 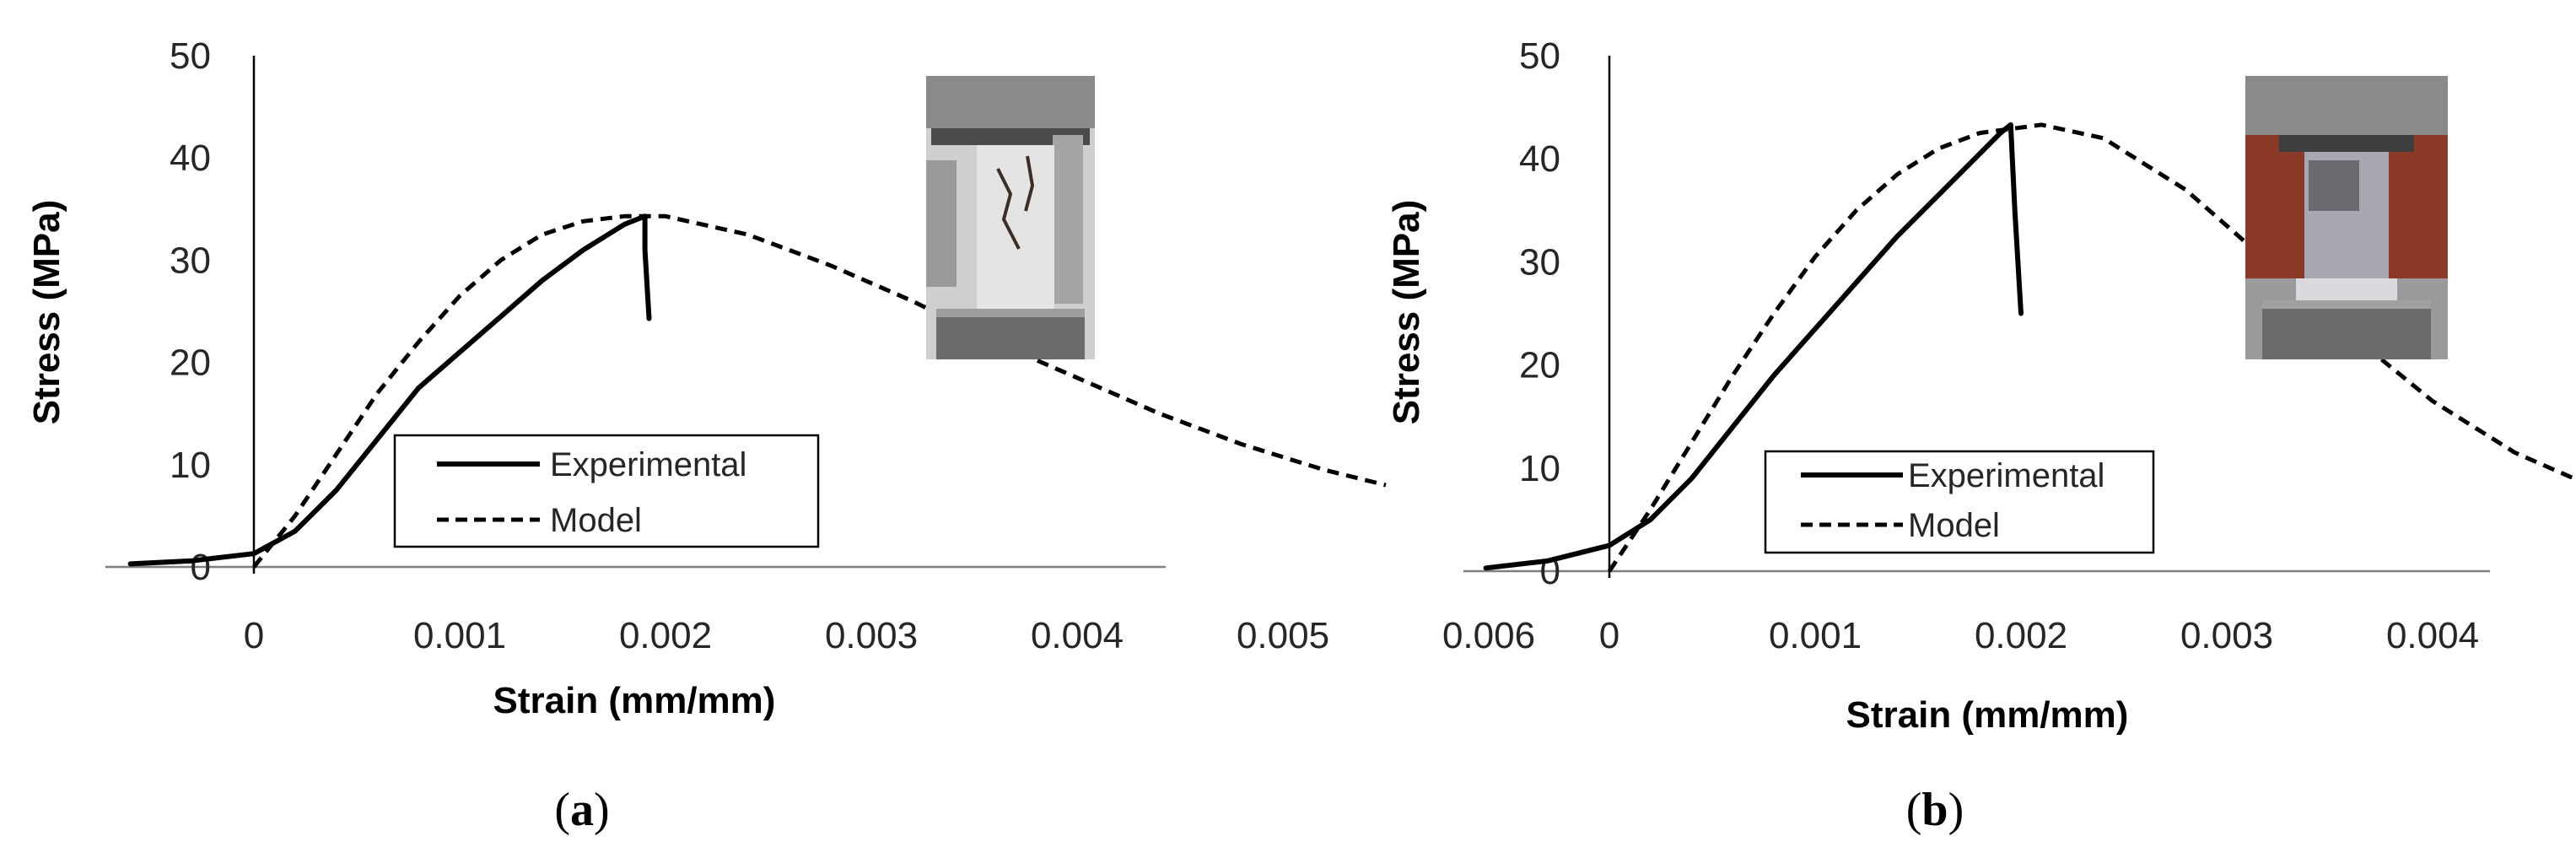 I want to click on x-tick-label: 0.006, so click(x=1488, y=635).